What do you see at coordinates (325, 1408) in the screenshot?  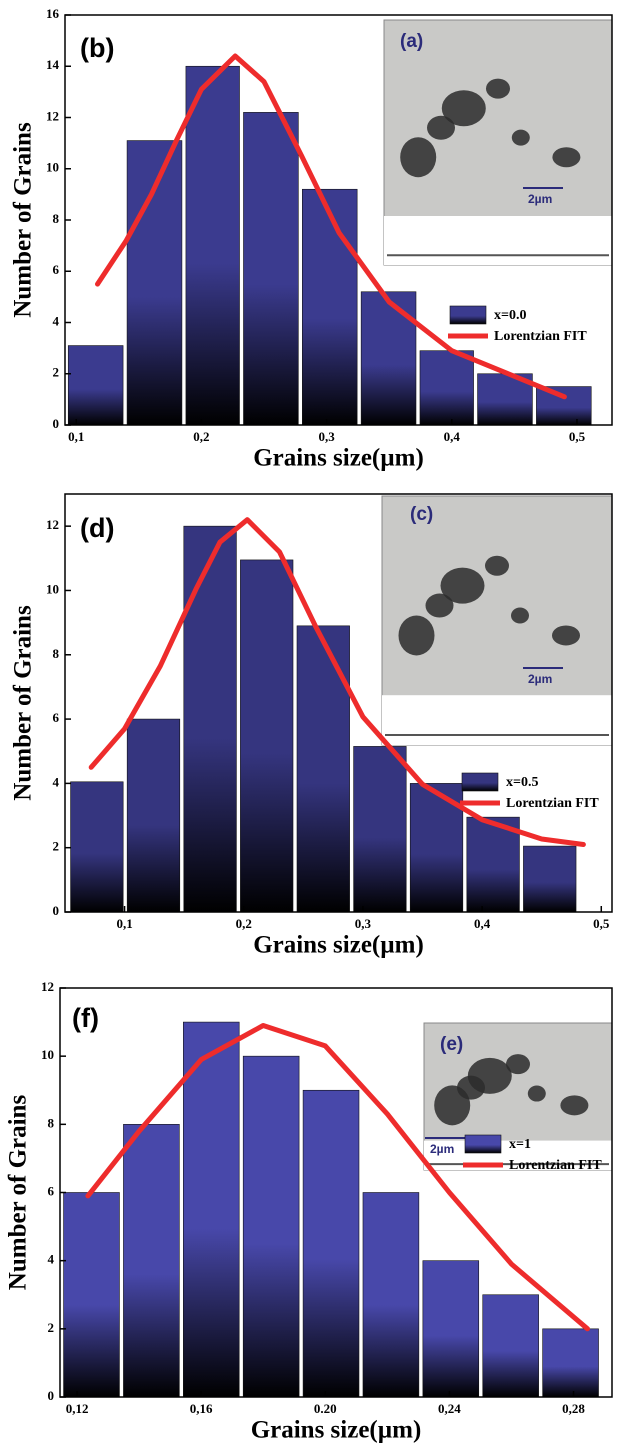 I see `x-tick-label: 0.20` at bounding box center [325, 1408].